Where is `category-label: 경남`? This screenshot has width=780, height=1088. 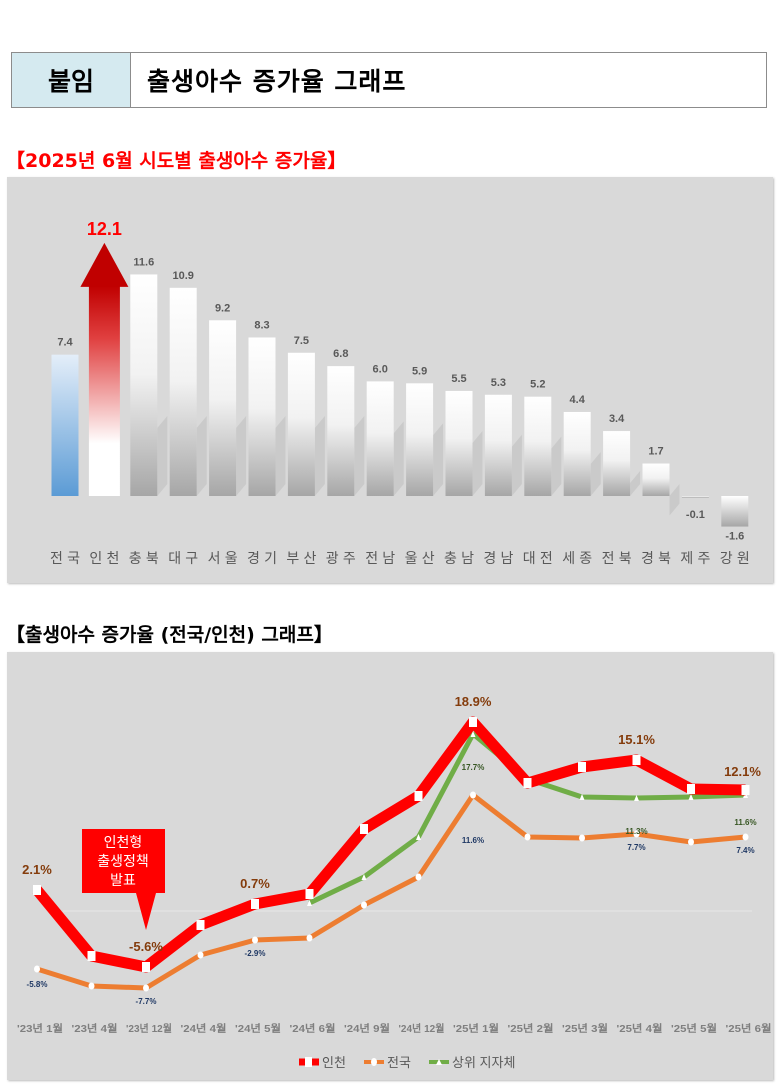
category-label: 경남 is located at coordinates (498, 558).